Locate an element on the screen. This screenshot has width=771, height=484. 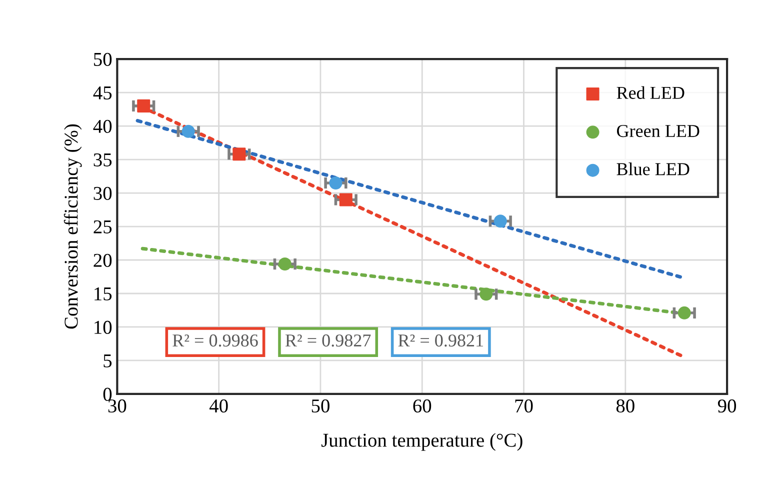
annotation: R² = 0.9827 is located at coordinates (328, 340).